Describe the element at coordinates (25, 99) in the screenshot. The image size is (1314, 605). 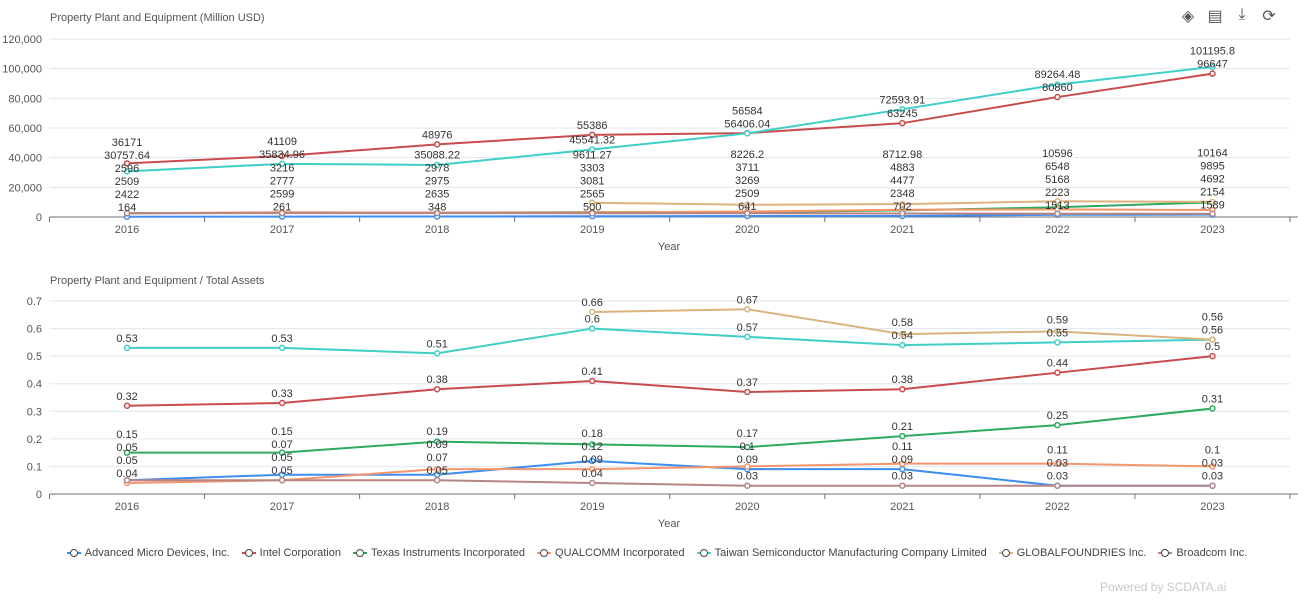
I see `y-tick-label: 80,000` at that location.